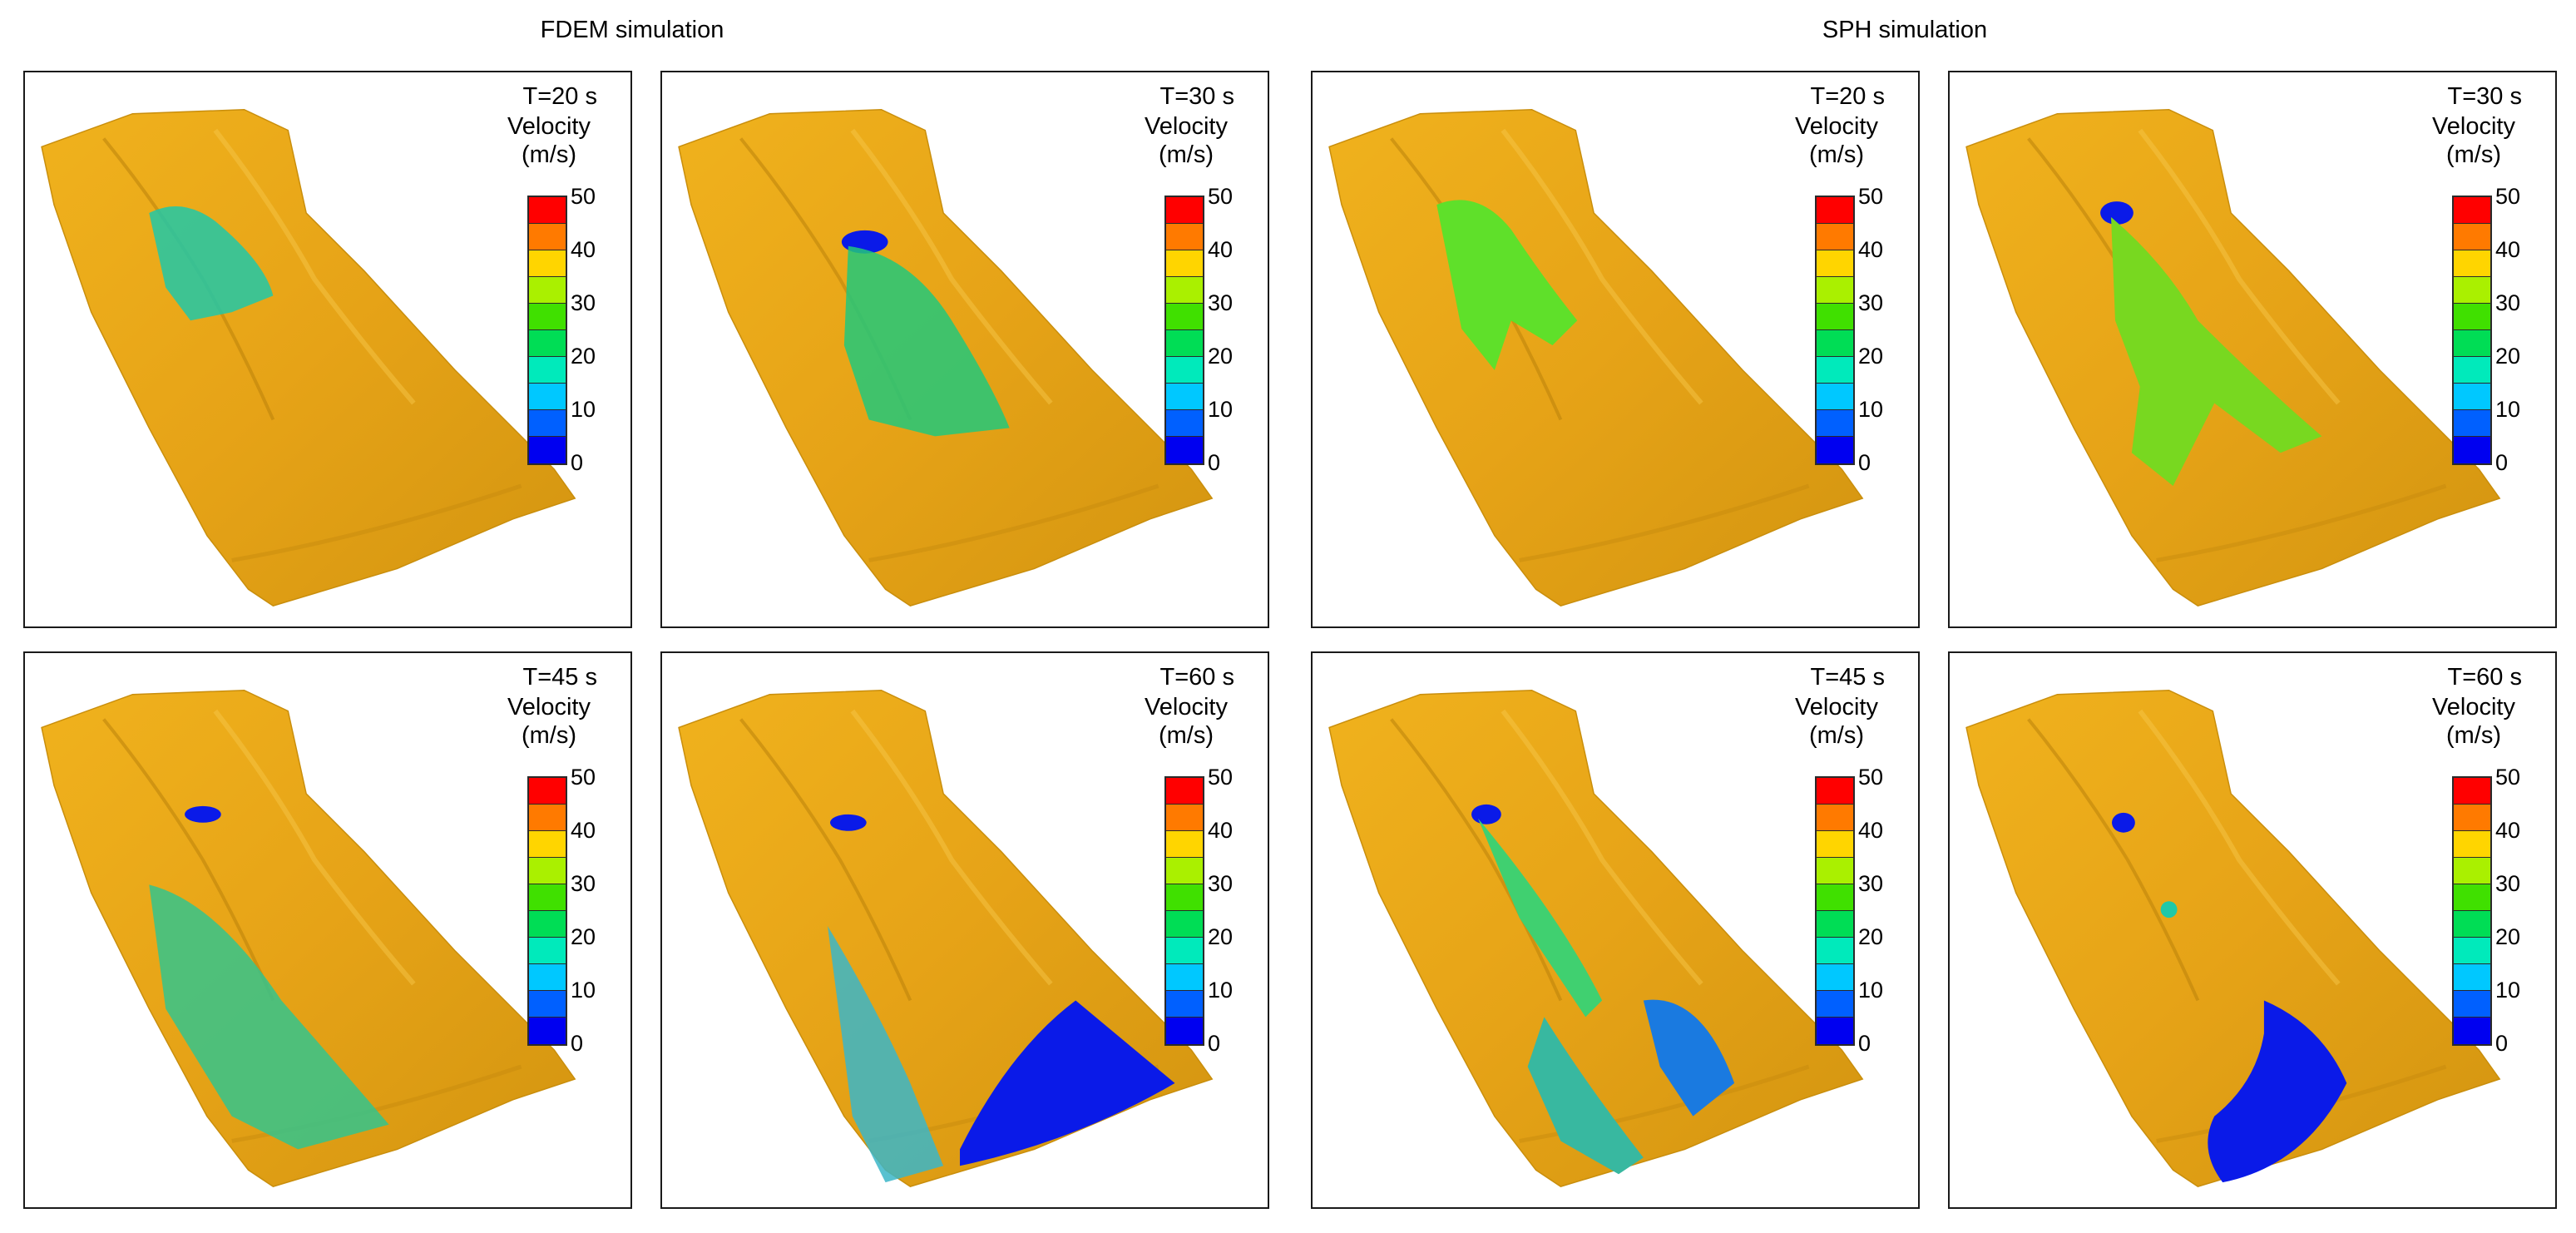 The height and width of the screenshot is (1233, 2576). What do you see at coordinates (1847, 678) in the screenshot?
I see `time-label: T=45 s` at bounding box center [1847, 678].